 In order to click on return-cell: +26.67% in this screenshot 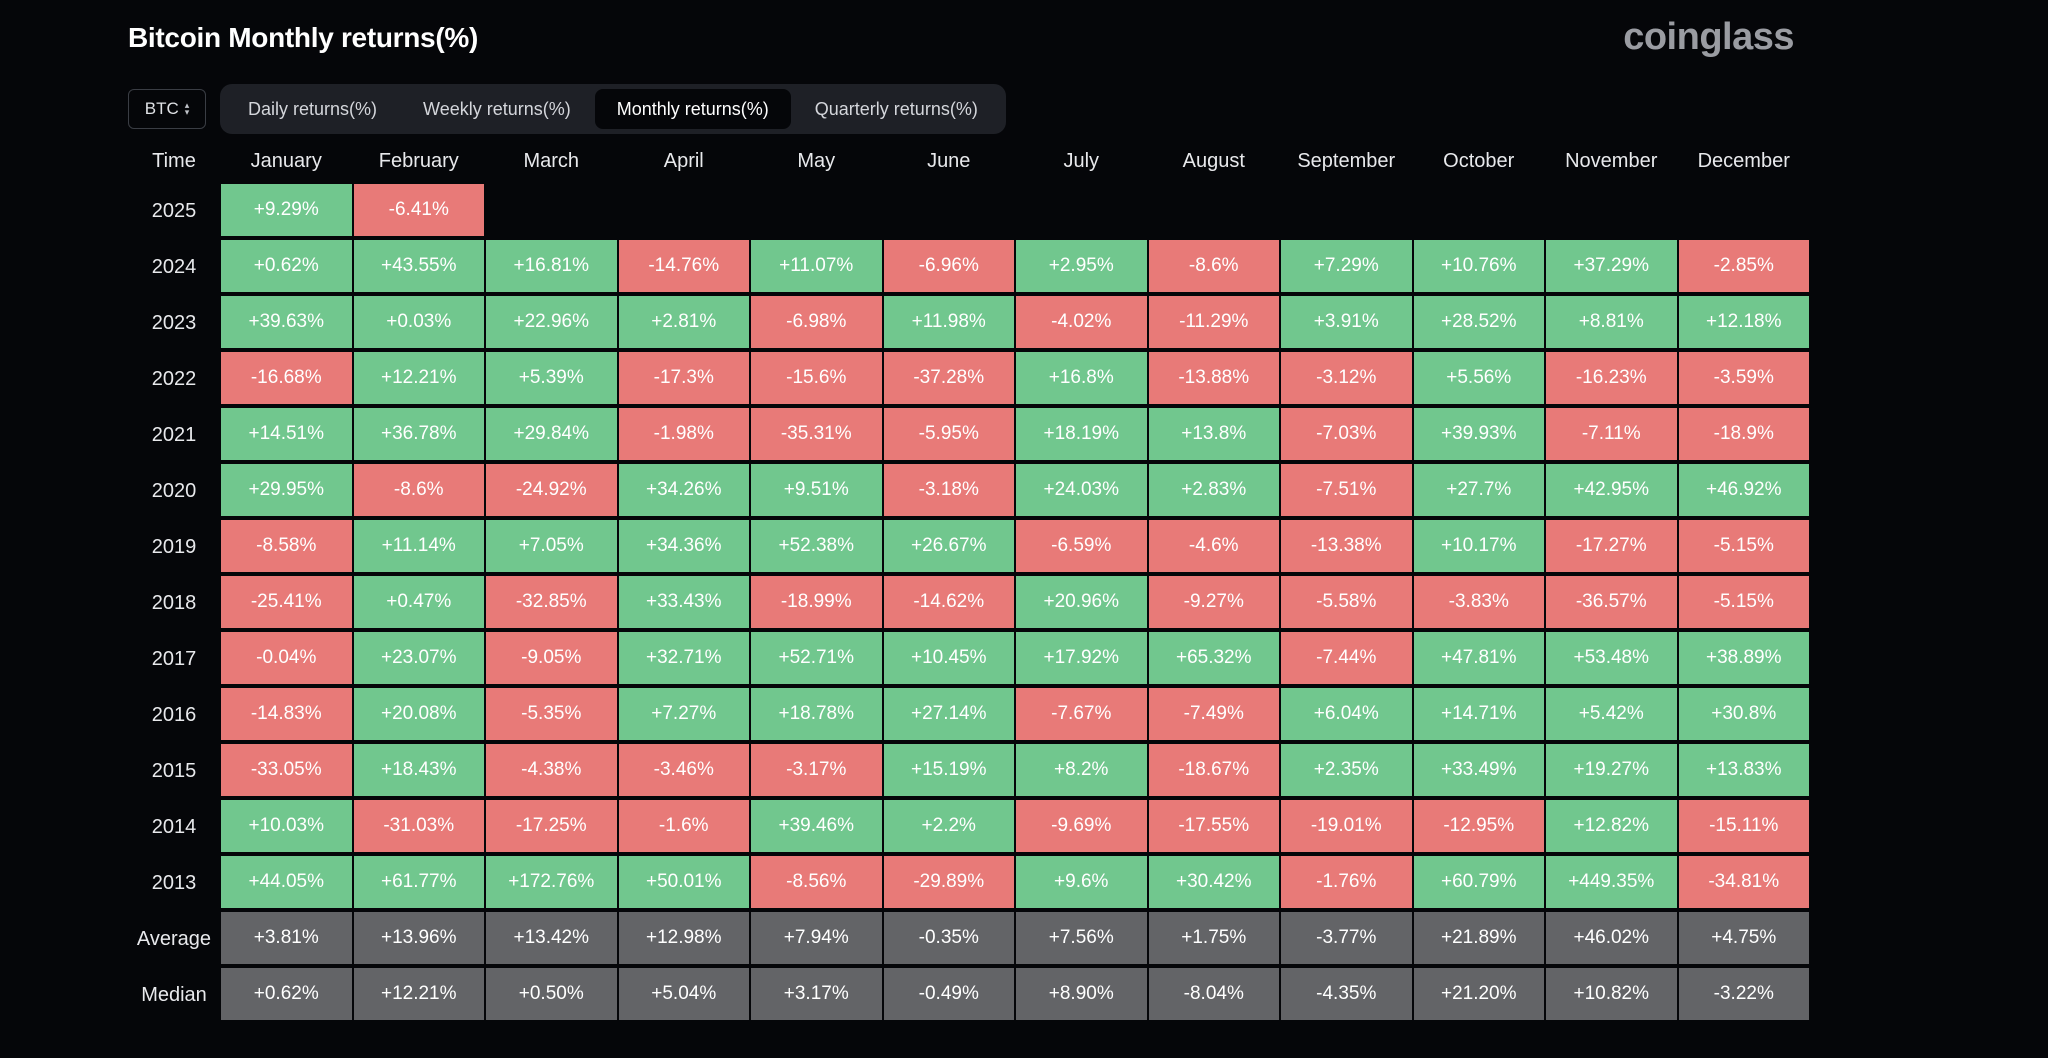, I will do `click(948, 546)`.